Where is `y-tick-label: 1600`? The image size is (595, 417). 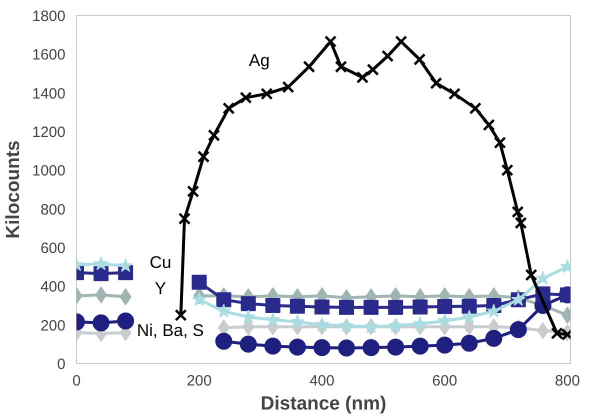 y-tick-label: 1600 is located at coordinates (49, 55).